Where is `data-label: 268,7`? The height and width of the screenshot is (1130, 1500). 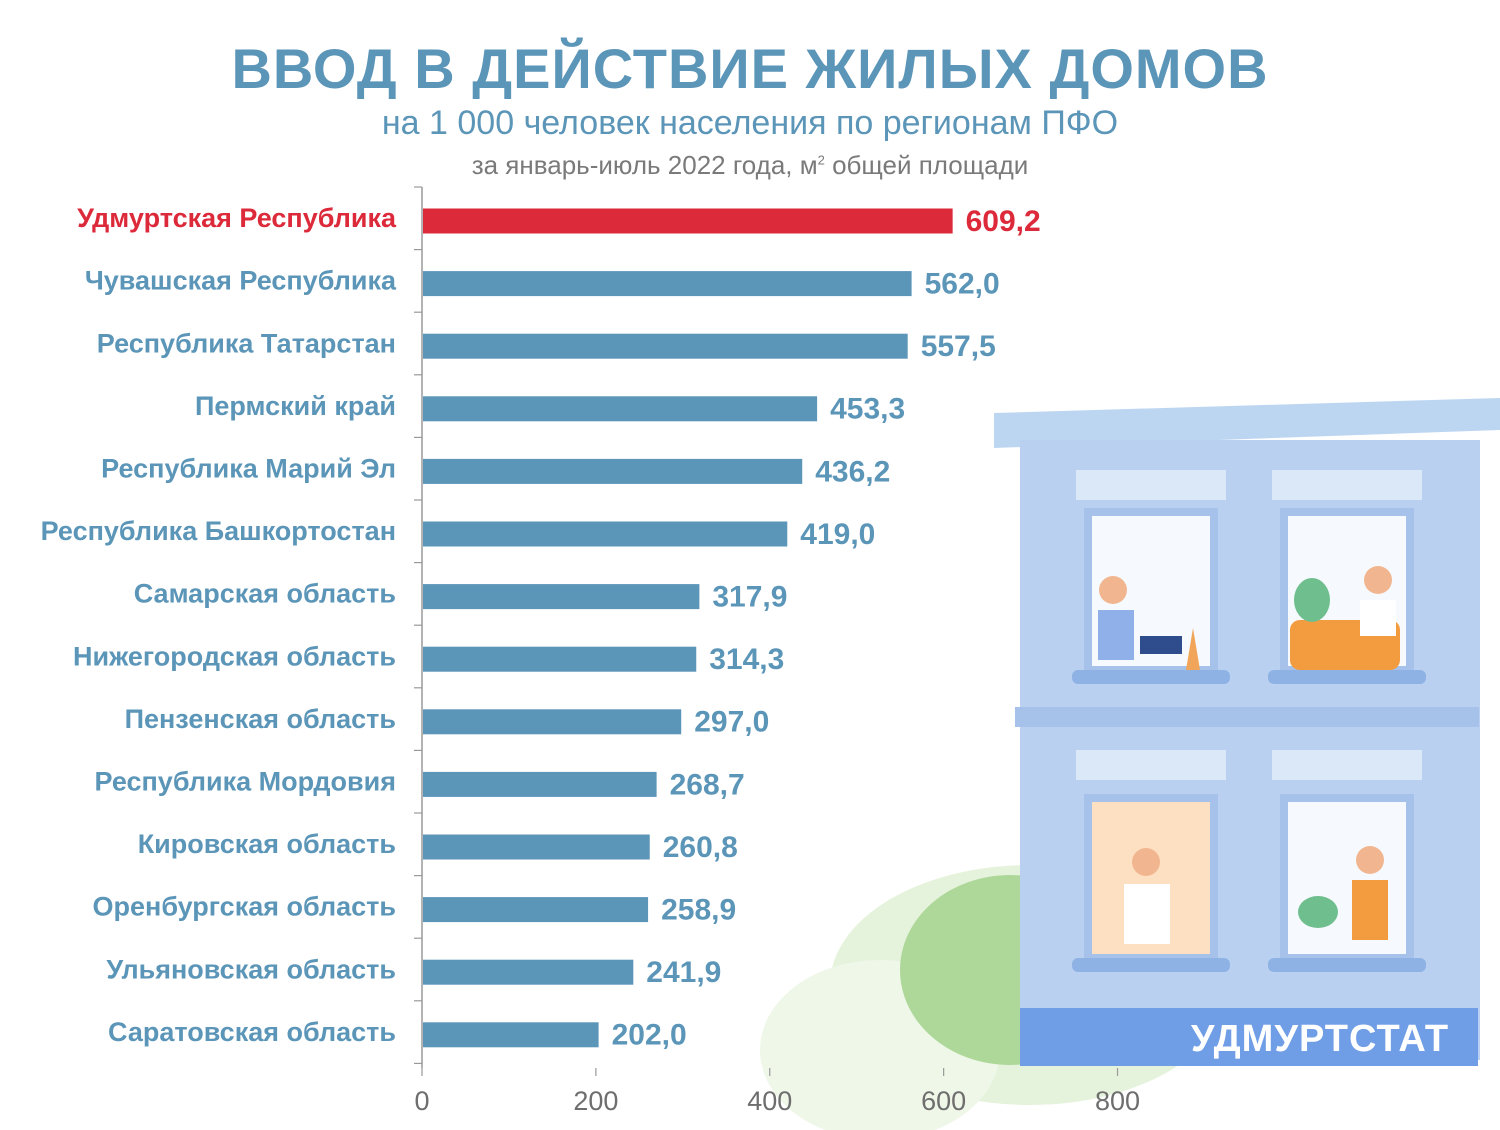
data-label: 268,7 is located at coordinates (707, 784).